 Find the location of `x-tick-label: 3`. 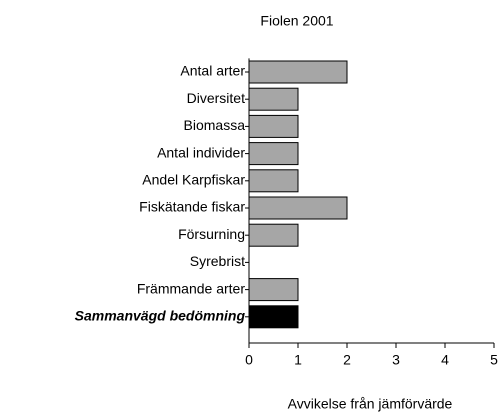

x-tick-label: 3 is located at coordinates (396, 360).